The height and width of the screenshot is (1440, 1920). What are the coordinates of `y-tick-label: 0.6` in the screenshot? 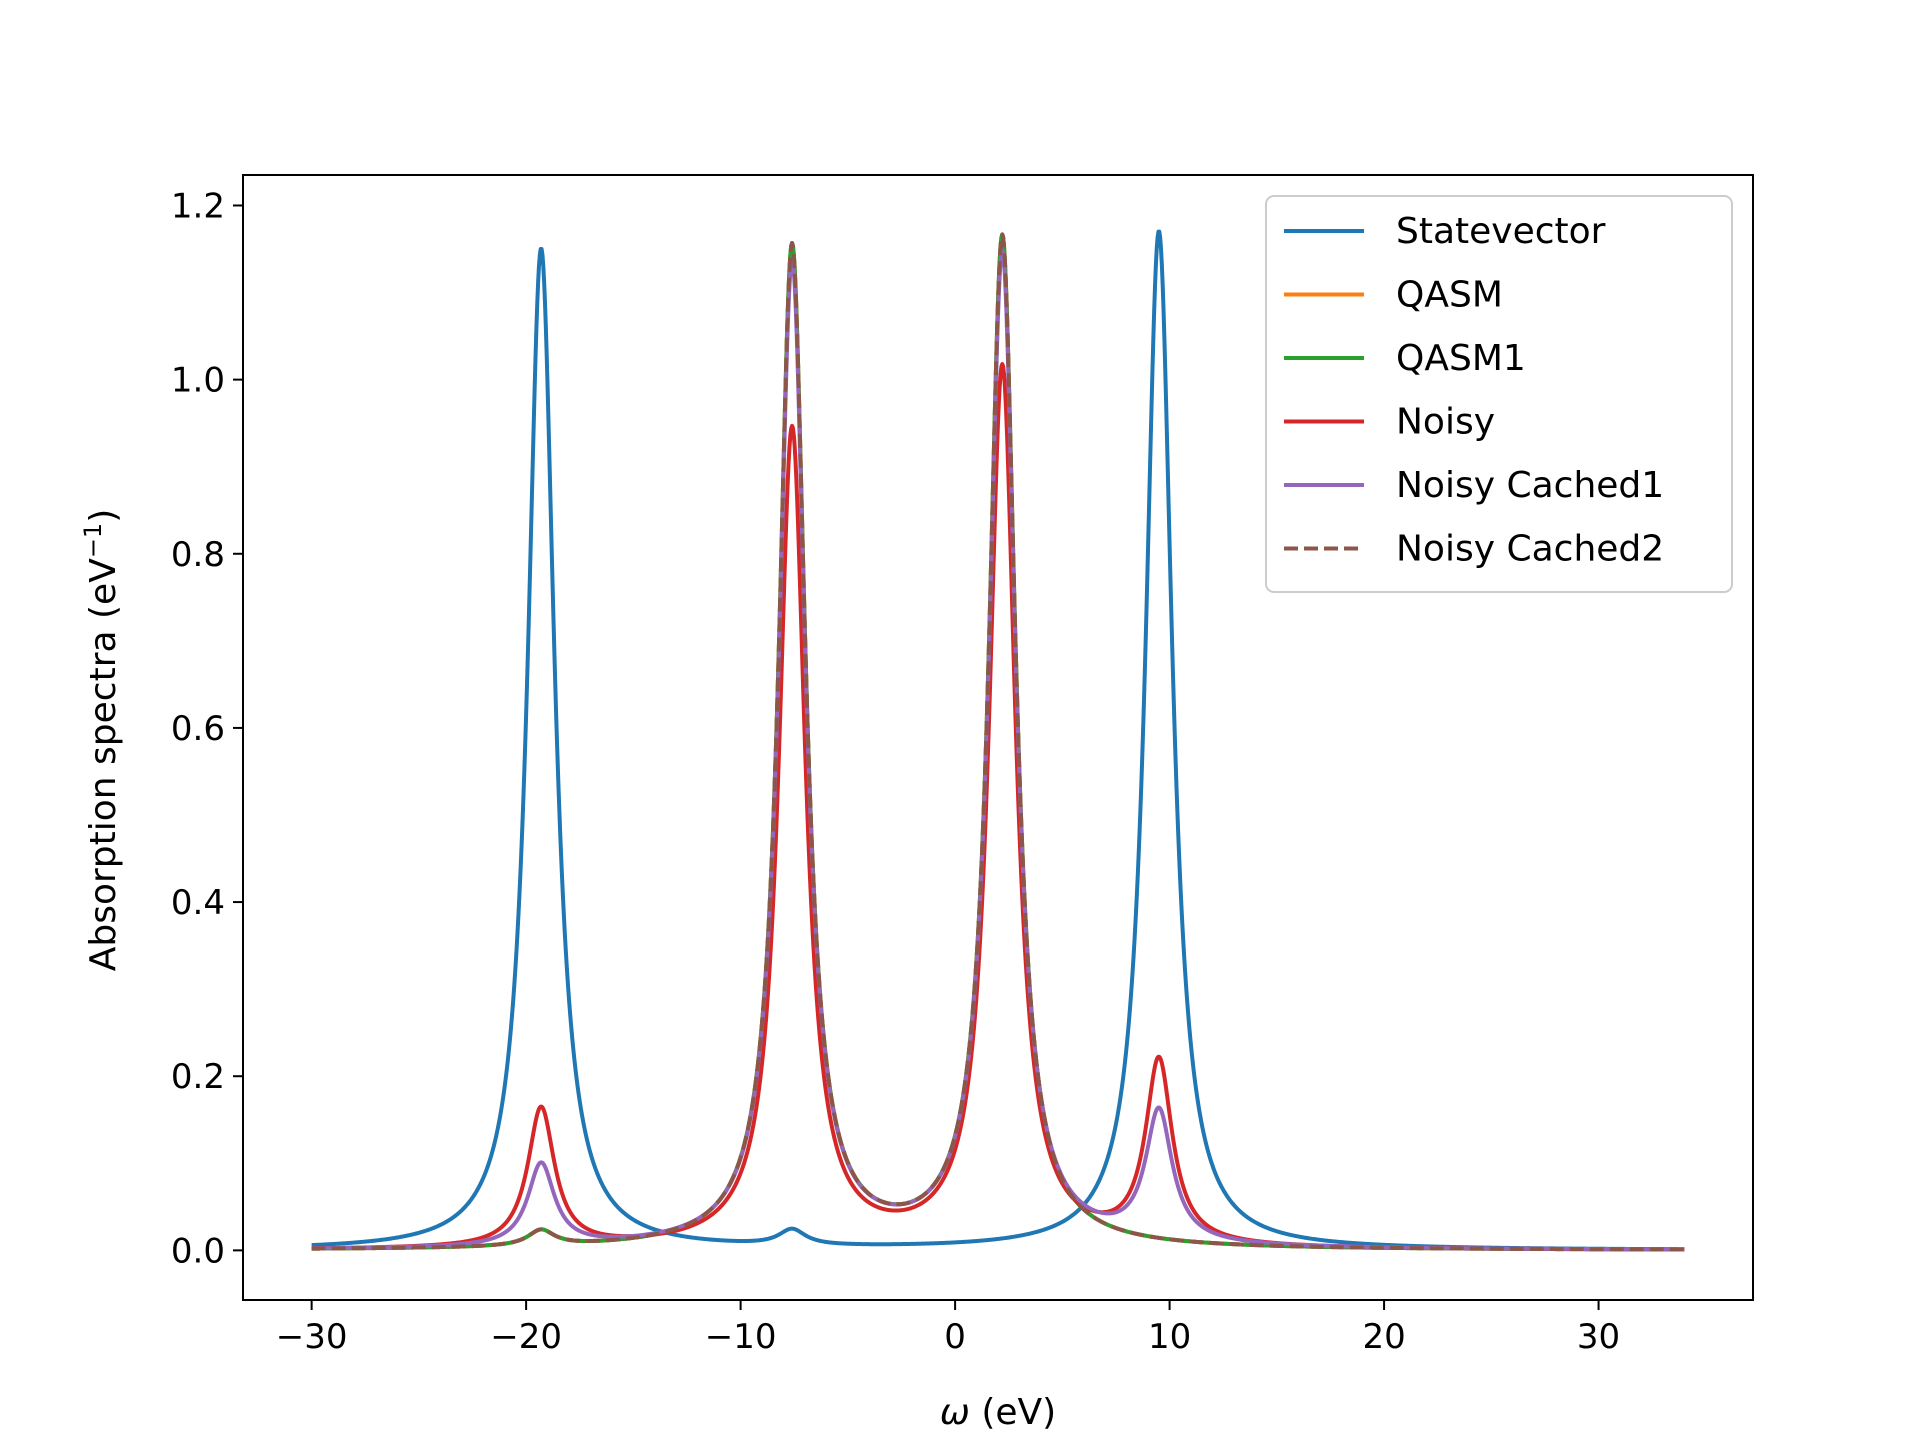 It's located at (198, 729).